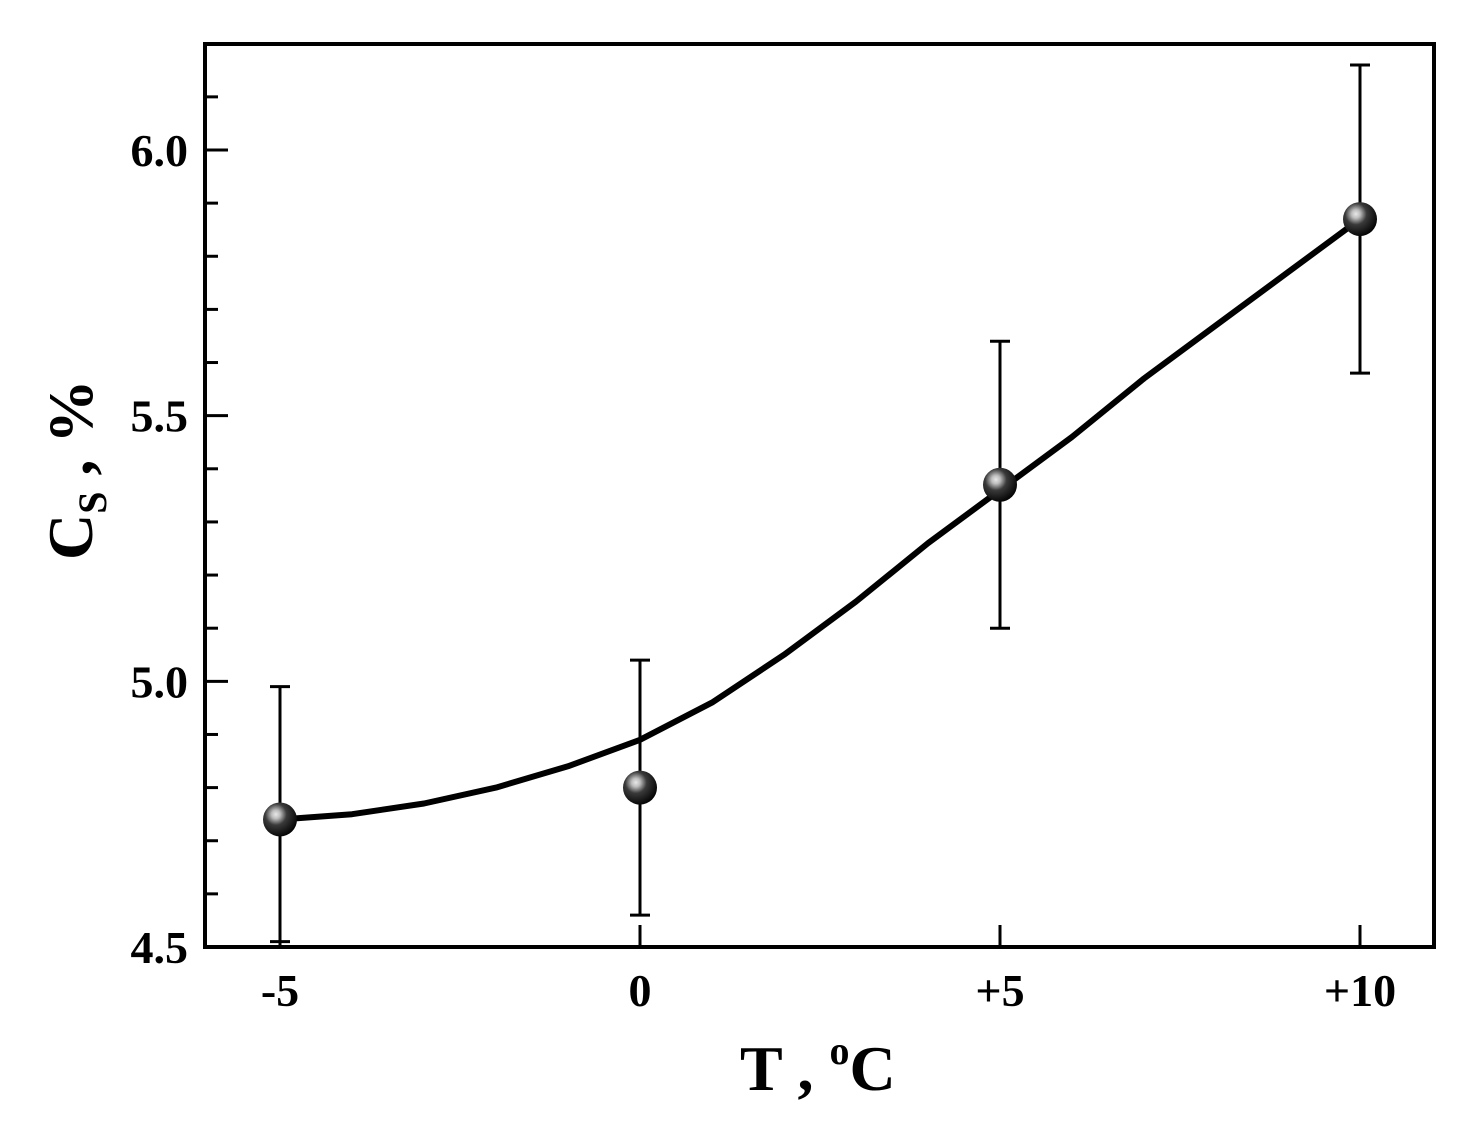 The image size is (1473, 1124). What do you see at coordinates (160, 681) in the screenshot?
I see `y-tick-label: 5.0` at bounding box center [160, 681].